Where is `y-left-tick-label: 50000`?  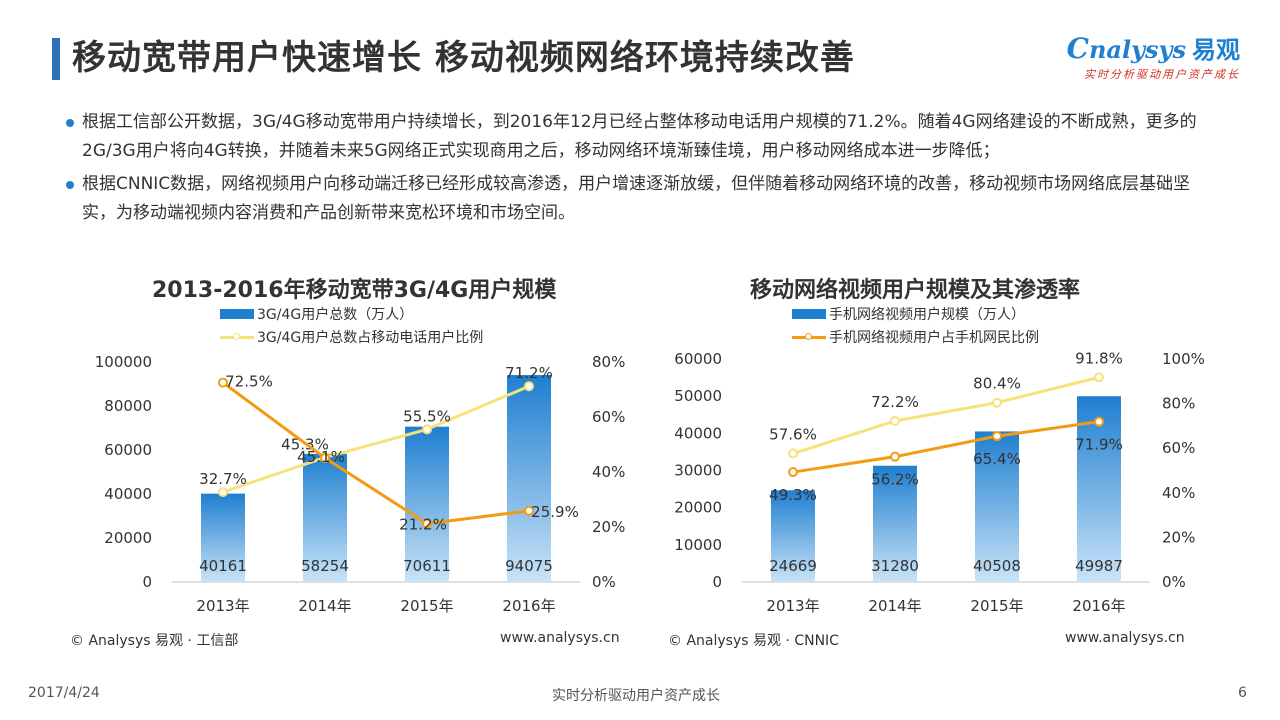
y-left-tick-label: 50000 is located at coordinates (698, 396).